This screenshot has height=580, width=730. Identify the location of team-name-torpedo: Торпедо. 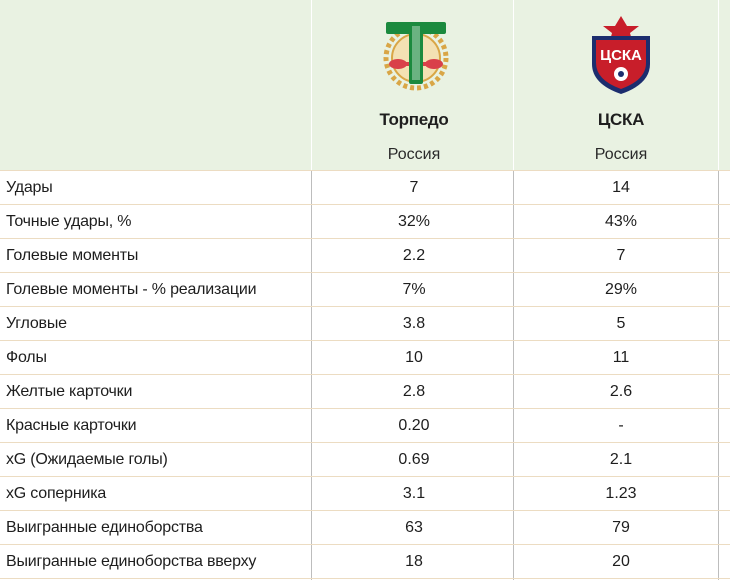
(414, 119).